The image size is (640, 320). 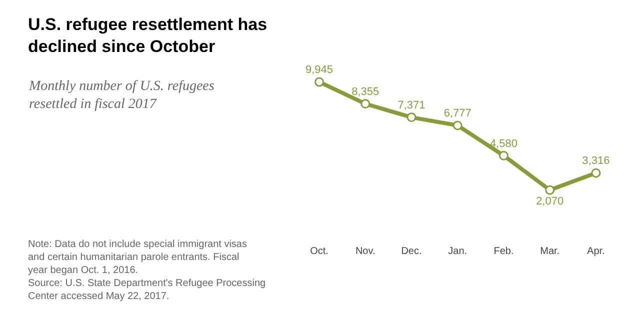 What do you see at coordinates (412, 106) in the screenshot?
I see `data-label: 7,371` at bounding box center [412, 106].